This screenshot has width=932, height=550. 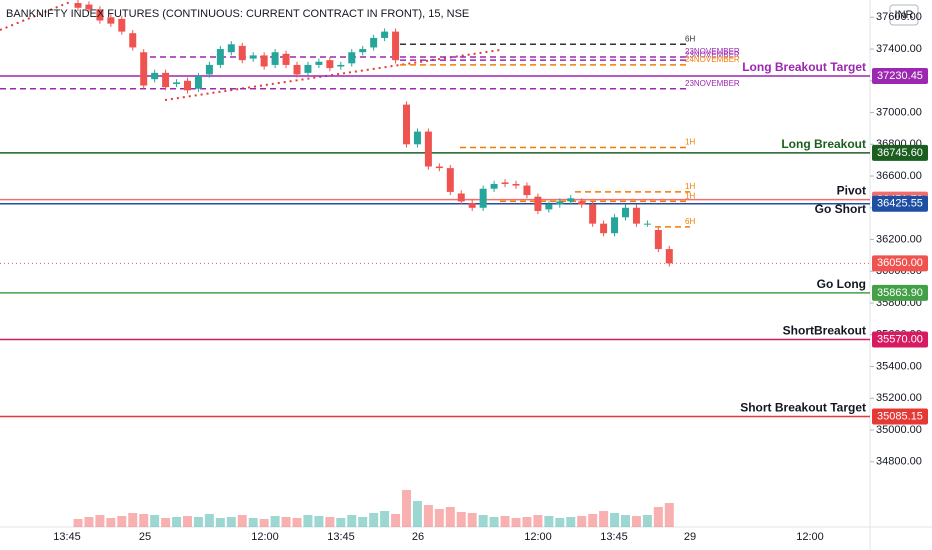 What do you see at coordinates (803, 408) in the screenshot?
I see `level-name: Short Breakout Target` at bounding box center [803, 408].